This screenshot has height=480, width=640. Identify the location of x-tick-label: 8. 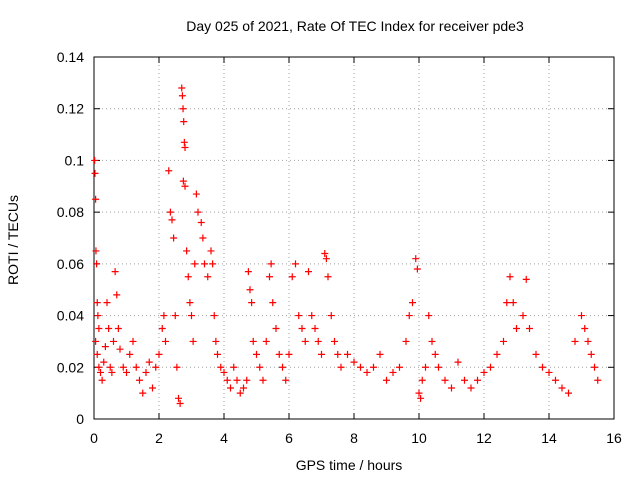
(354, 438).